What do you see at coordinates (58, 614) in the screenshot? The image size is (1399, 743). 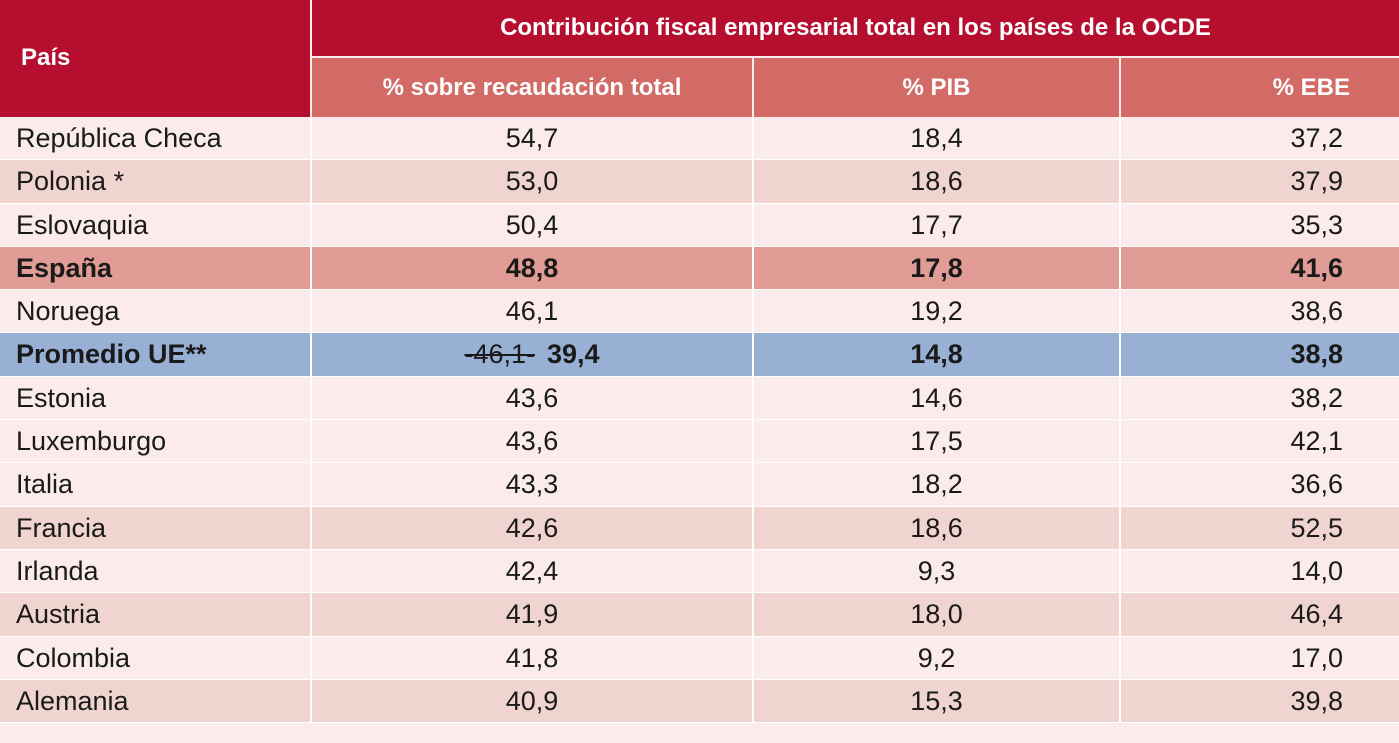 I see `cell-pais: Austria` at bounding box center [58, 614].